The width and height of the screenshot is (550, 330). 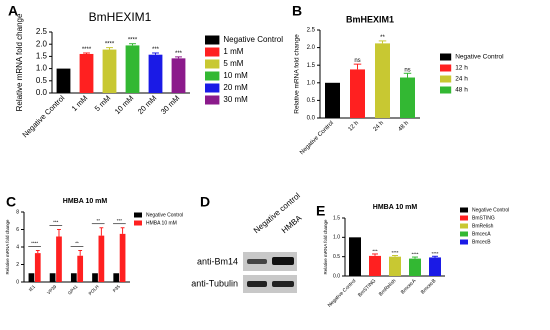 What do you see at coordinates (235, 75) in the screenshot?
I see `legend-label: 10 mM` at bounding box center [235, 75].